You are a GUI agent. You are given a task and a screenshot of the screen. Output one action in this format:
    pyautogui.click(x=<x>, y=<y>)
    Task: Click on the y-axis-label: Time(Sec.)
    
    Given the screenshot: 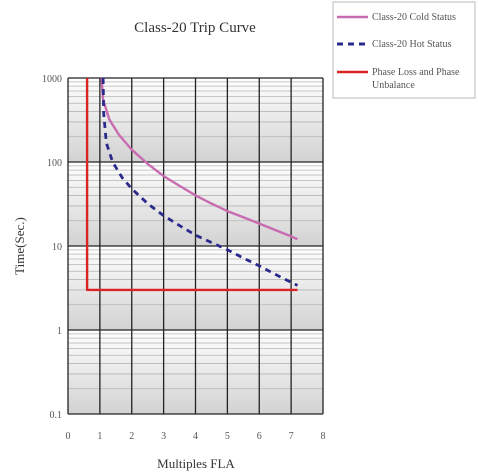 What is the action you would take?
    pyautogui.click(x=19, y=246)
    